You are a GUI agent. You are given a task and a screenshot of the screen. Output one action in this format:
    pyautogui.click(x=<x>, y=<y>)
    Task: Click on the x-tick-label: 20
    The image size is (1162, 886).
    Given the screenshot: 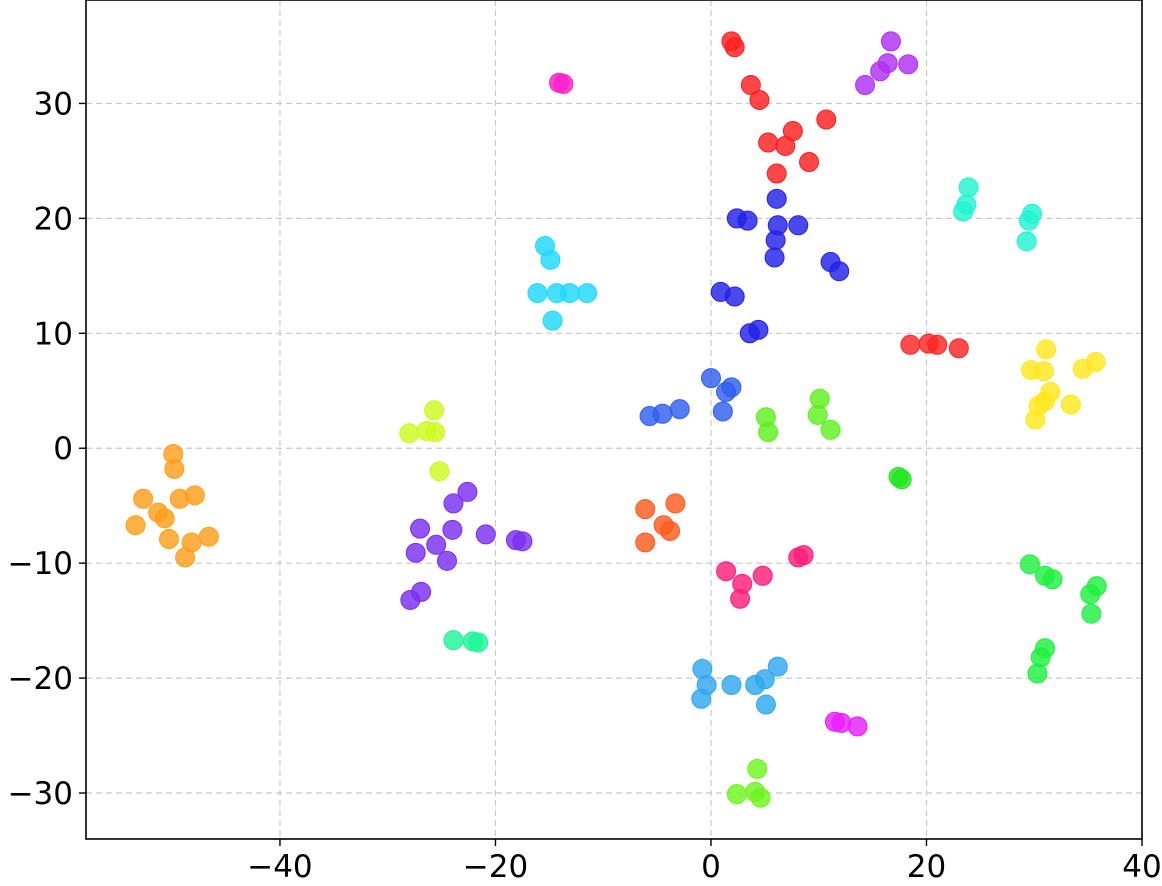 What is the action you would take?
    pyautogui.click(x=926, y=867)
    